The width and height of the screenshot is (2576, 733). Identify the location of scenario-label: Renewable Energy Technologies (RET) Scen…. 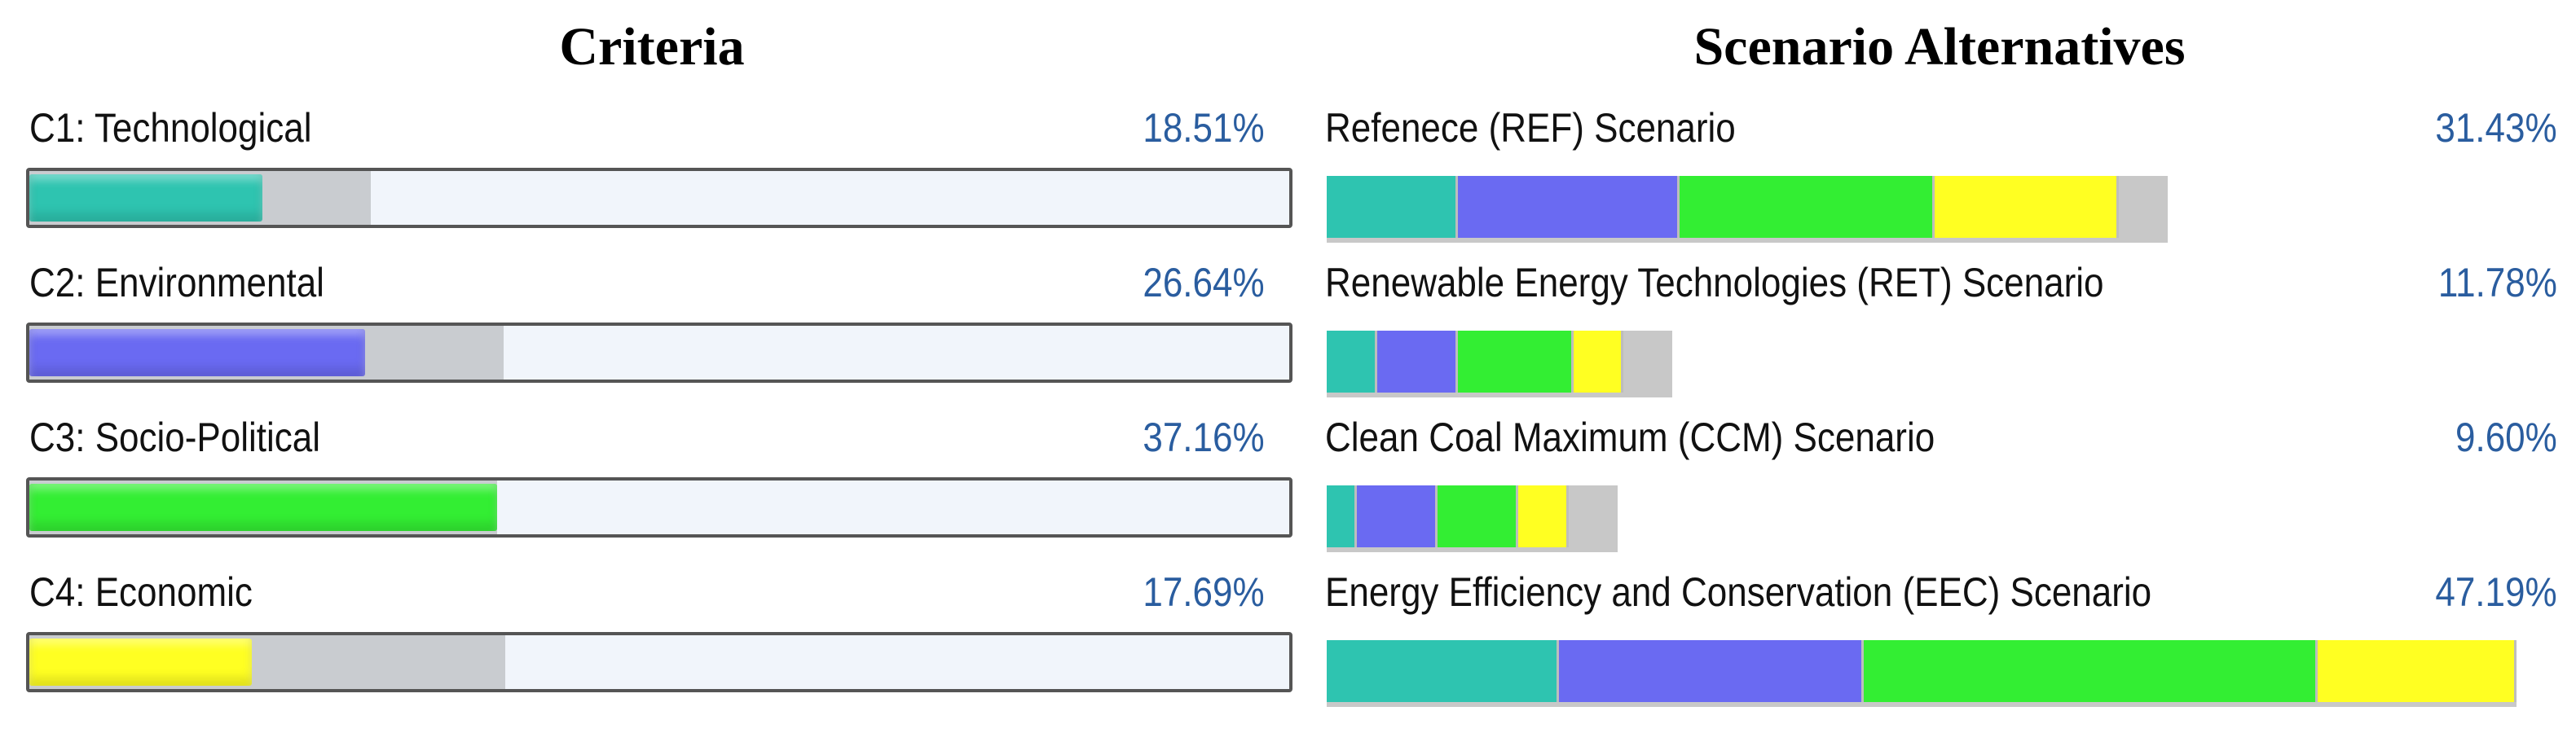
(1714, 282).